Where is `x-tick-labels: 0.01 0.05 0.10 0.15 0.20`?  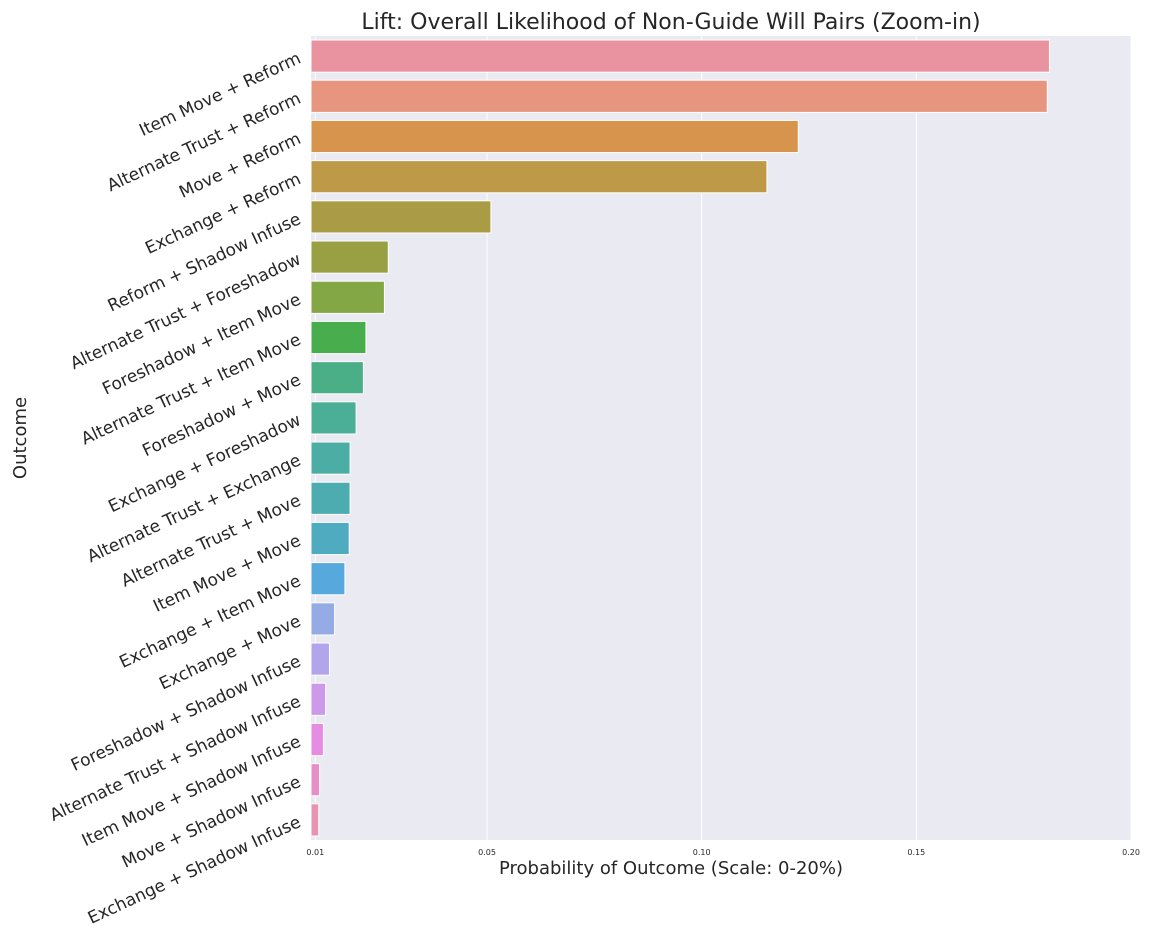
x-tick-labels: 0.01 0.05 0.10 0.15 0.20 is located at coordinates (723, 852).